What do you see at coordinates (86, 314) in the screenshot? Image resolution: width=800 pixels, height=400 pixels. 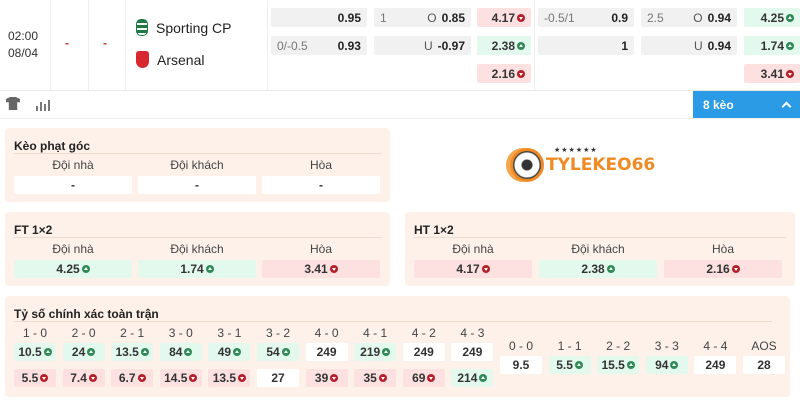 I see `panel-title: Tỷ số chính xác toàn trận` at bounding box center [86, 314].